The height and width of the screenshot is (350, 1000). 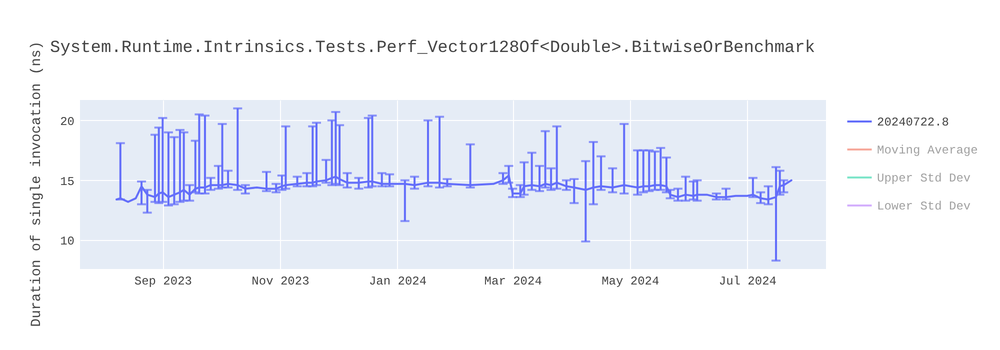 What do you see at coordinates (747, 281) in the screenshot?
I see `x-tick-label: Jul 2024` at bounding box center [747, 281].